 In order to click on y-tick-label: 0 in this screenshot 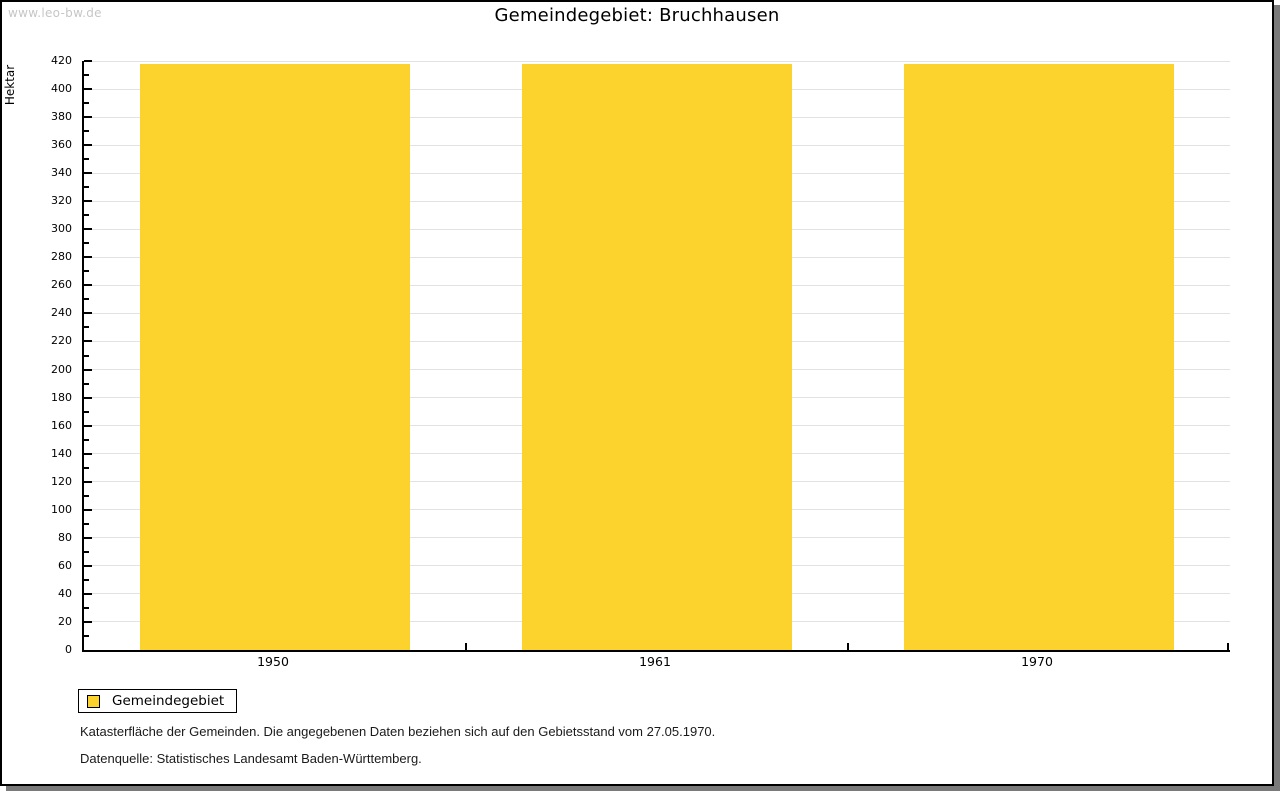, I will do `click(68, 649)`.